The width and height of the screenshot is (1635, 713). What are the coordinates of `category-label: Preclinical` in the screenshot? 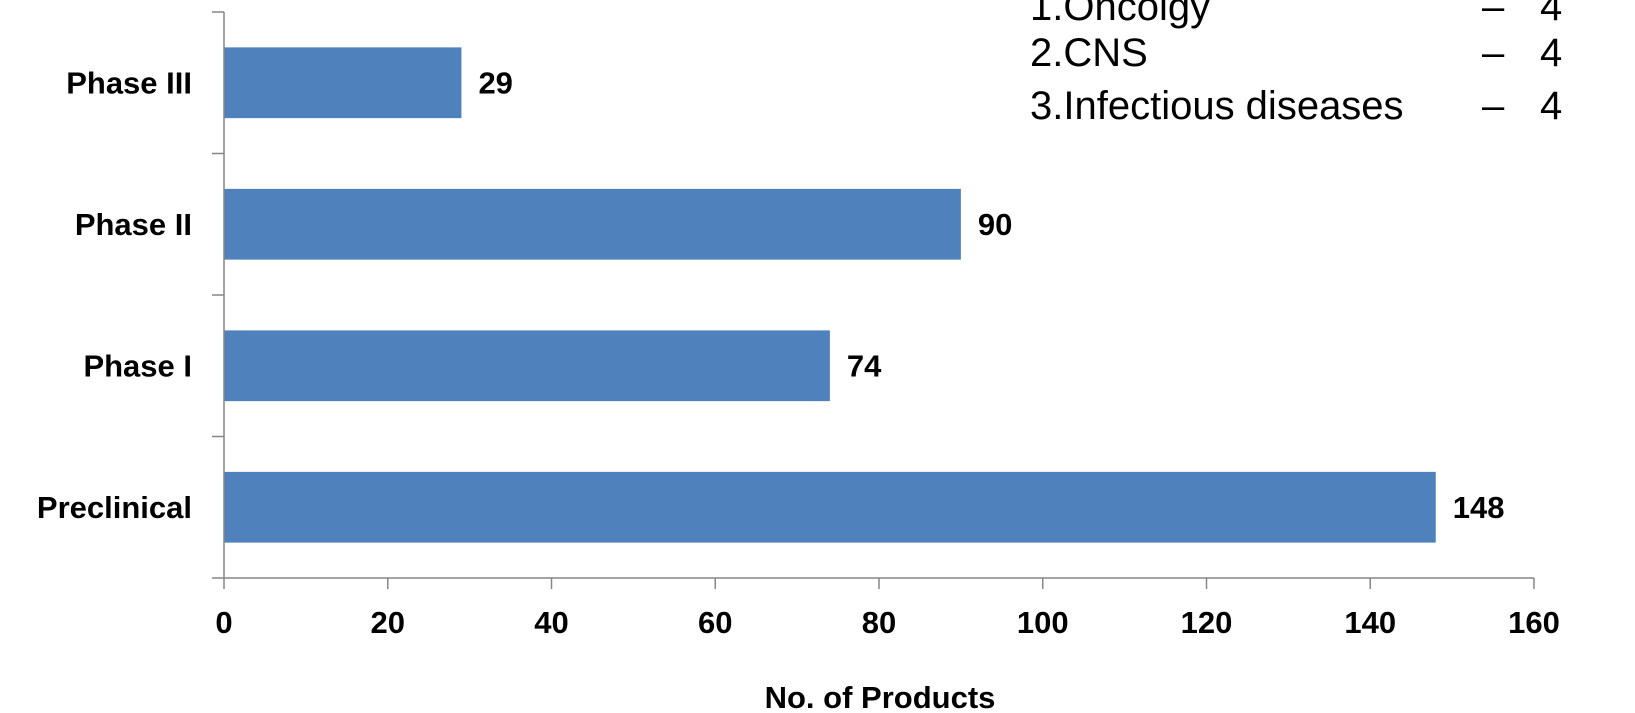 It's located at (114, 507).